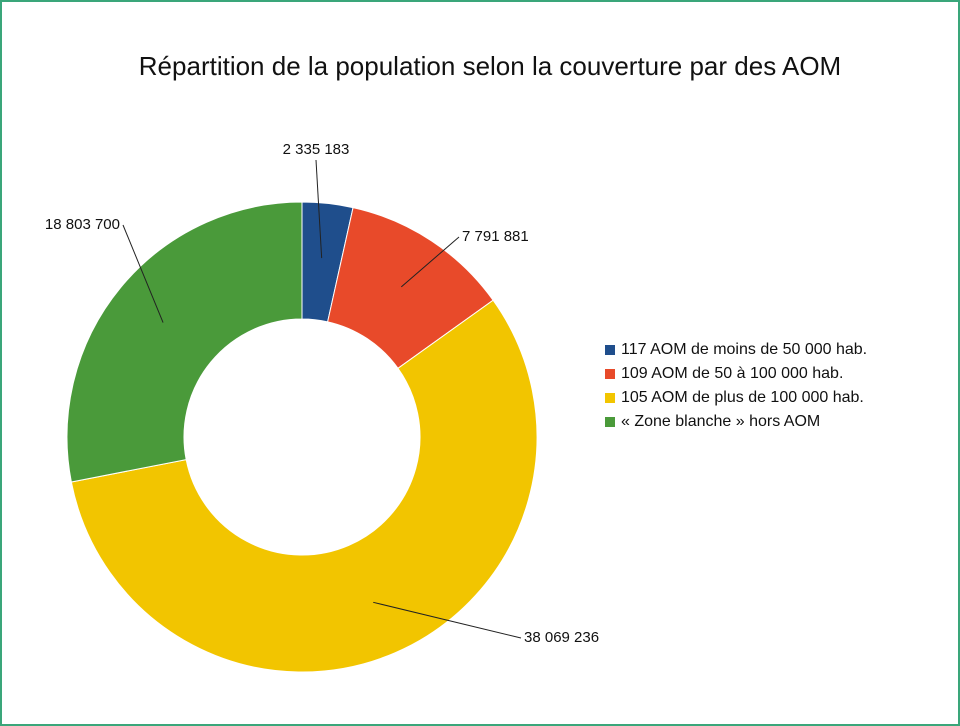  Describe the element at coordinates (184, 342) in the screenshot. I see `donut-slice` at that location.